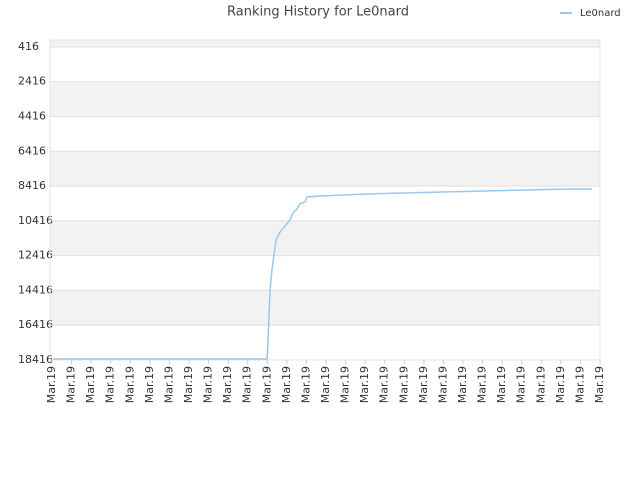 This screenshot has width=640, height=480. What do you see at coordinates (28, 46) in the screenshot?
I see `y-tick-label: 416` at bounding box center [28, 46].